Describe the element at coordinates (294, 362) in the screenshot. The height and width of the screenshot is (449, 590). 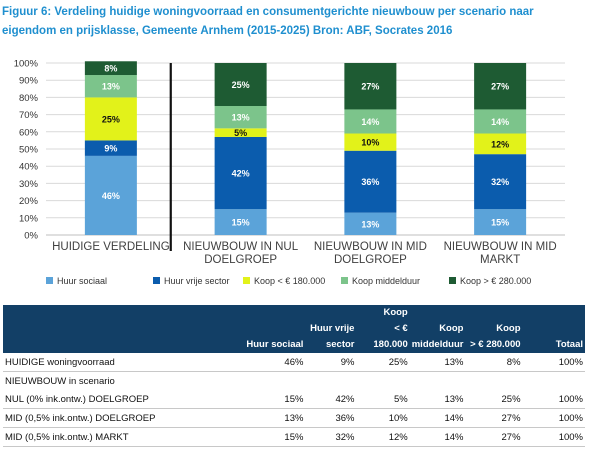
I see `table-cell: 46%` at that location.